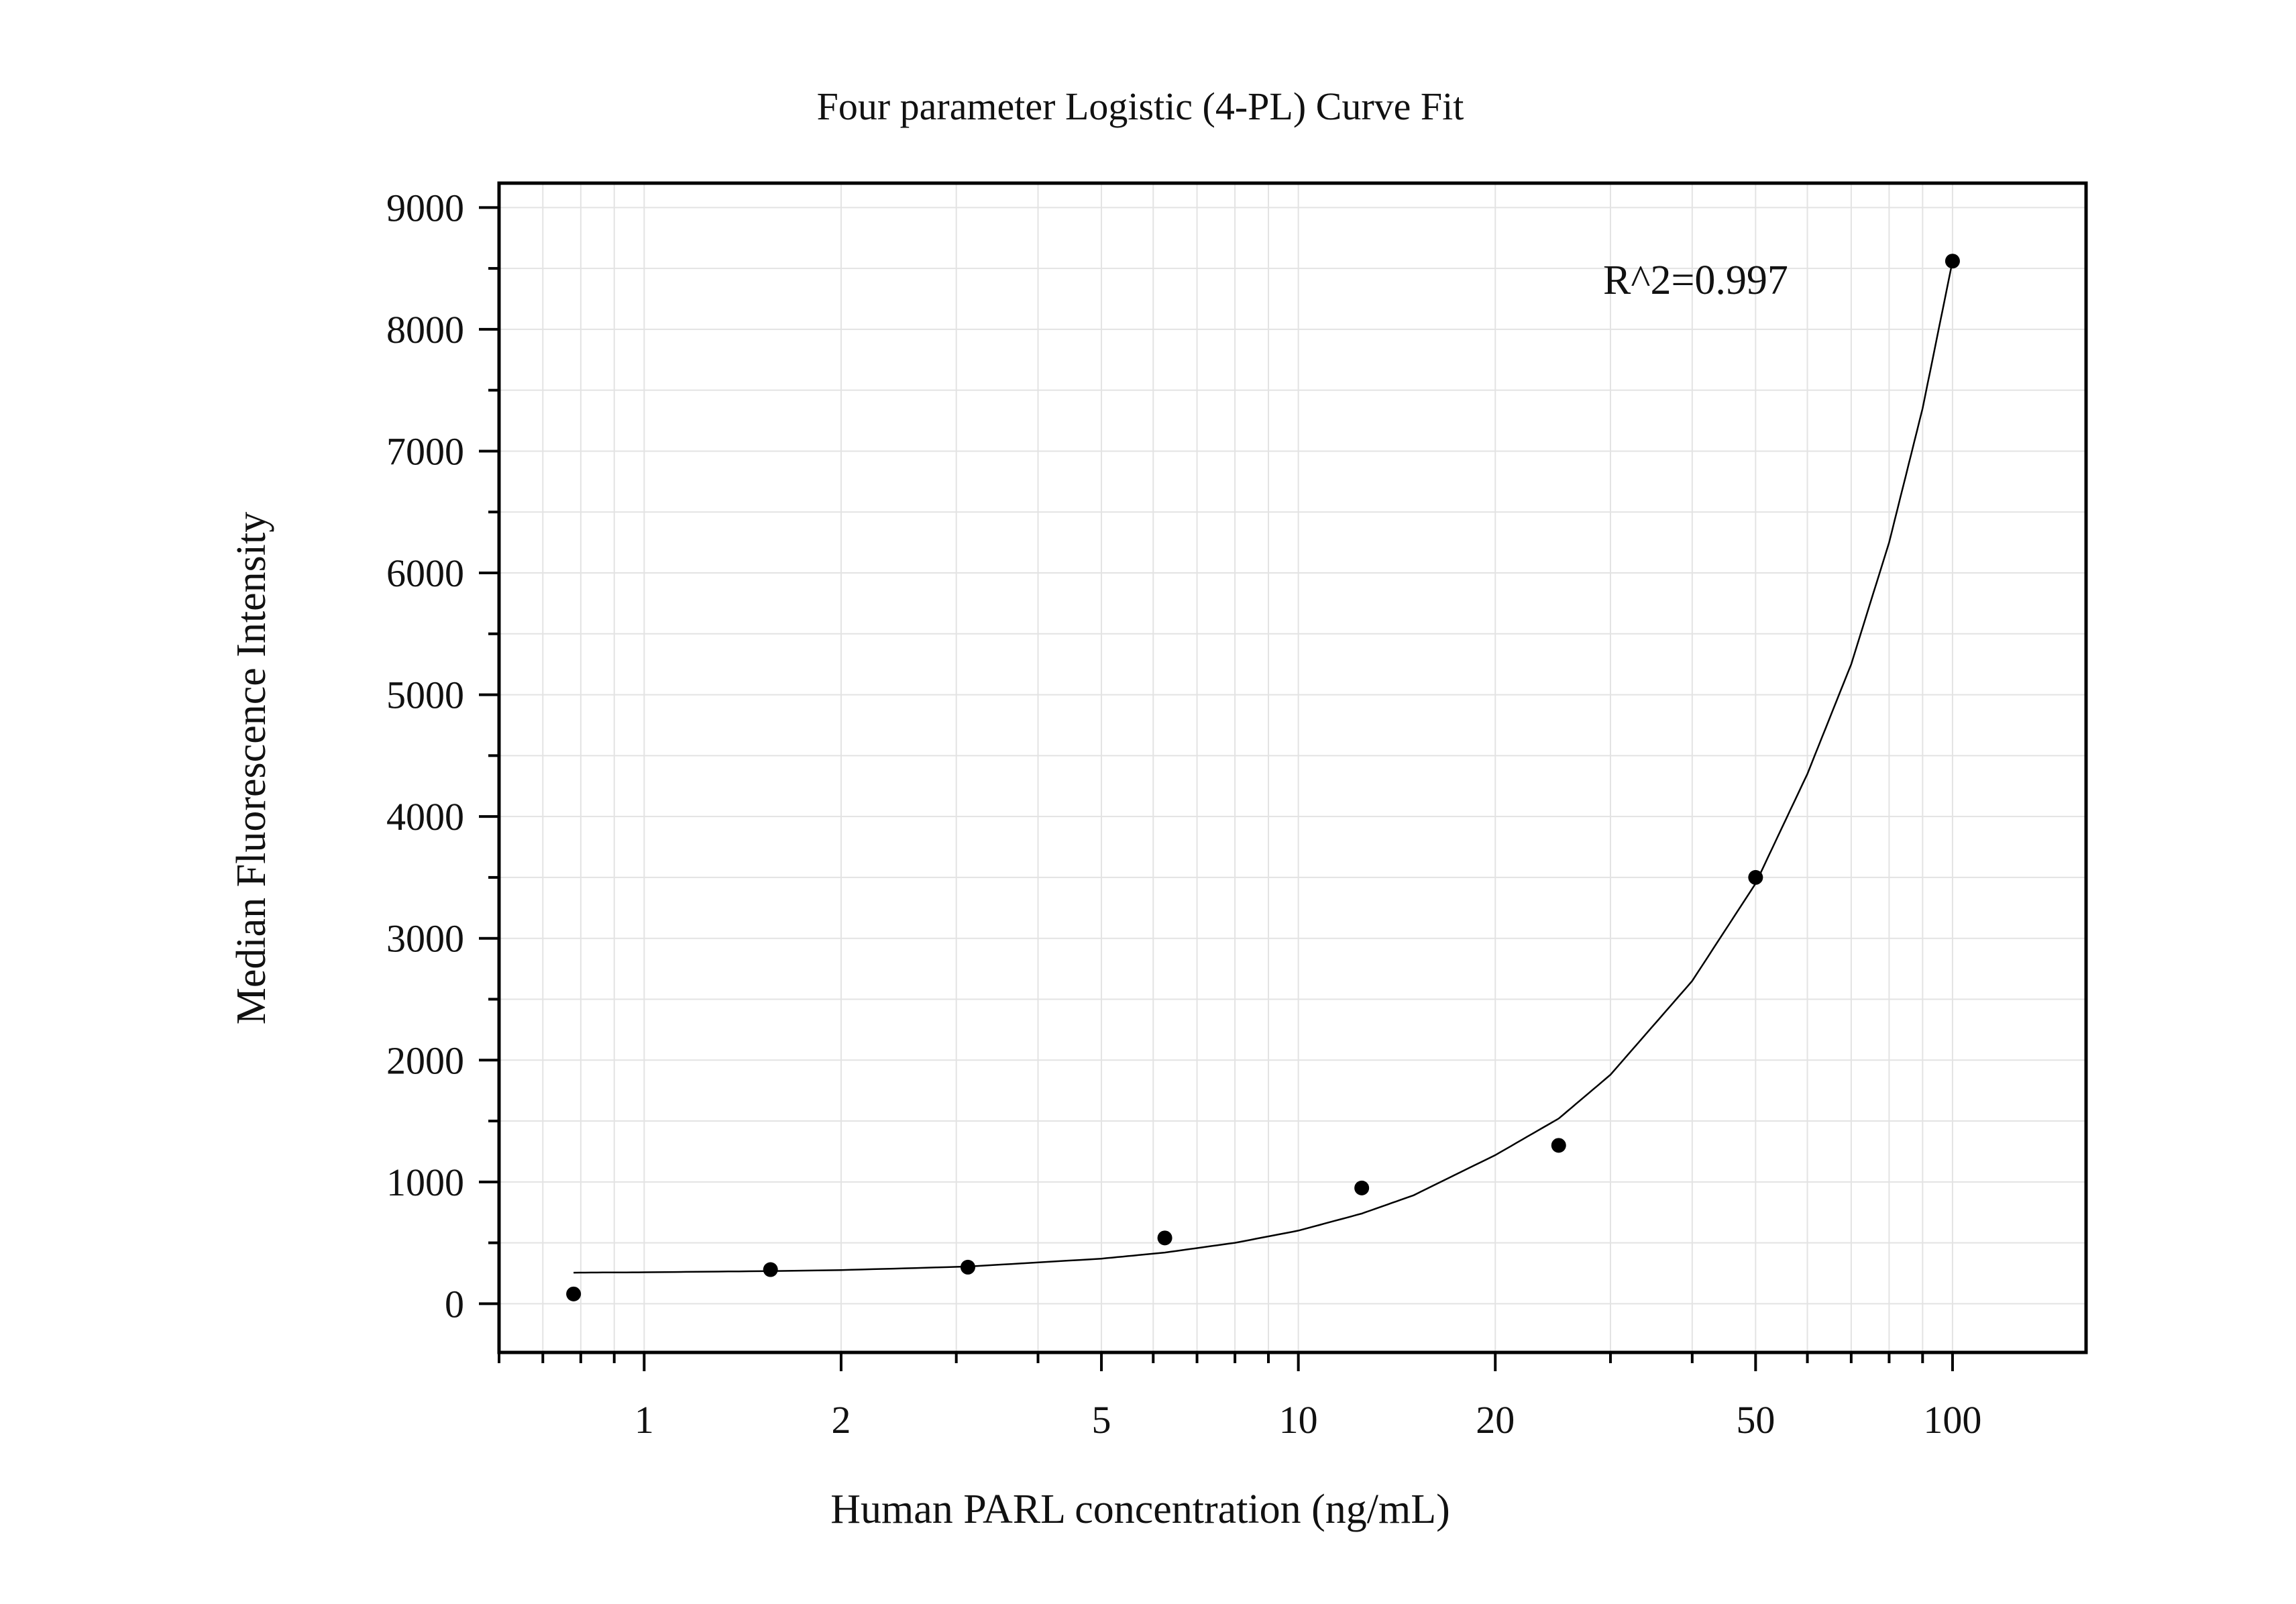 This screenshot has height=1604, width=2296. I want to click on x-tick-label: 20, so click(1496, 1420).